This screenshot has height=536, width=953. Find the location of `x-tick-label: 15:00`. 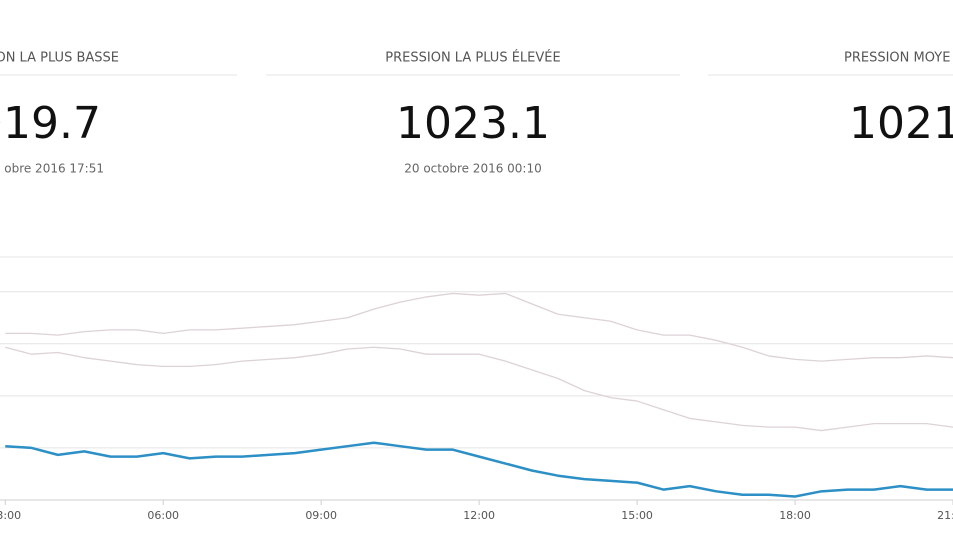

x-tick-label: 15:00 is located at coordinates (637, 515).